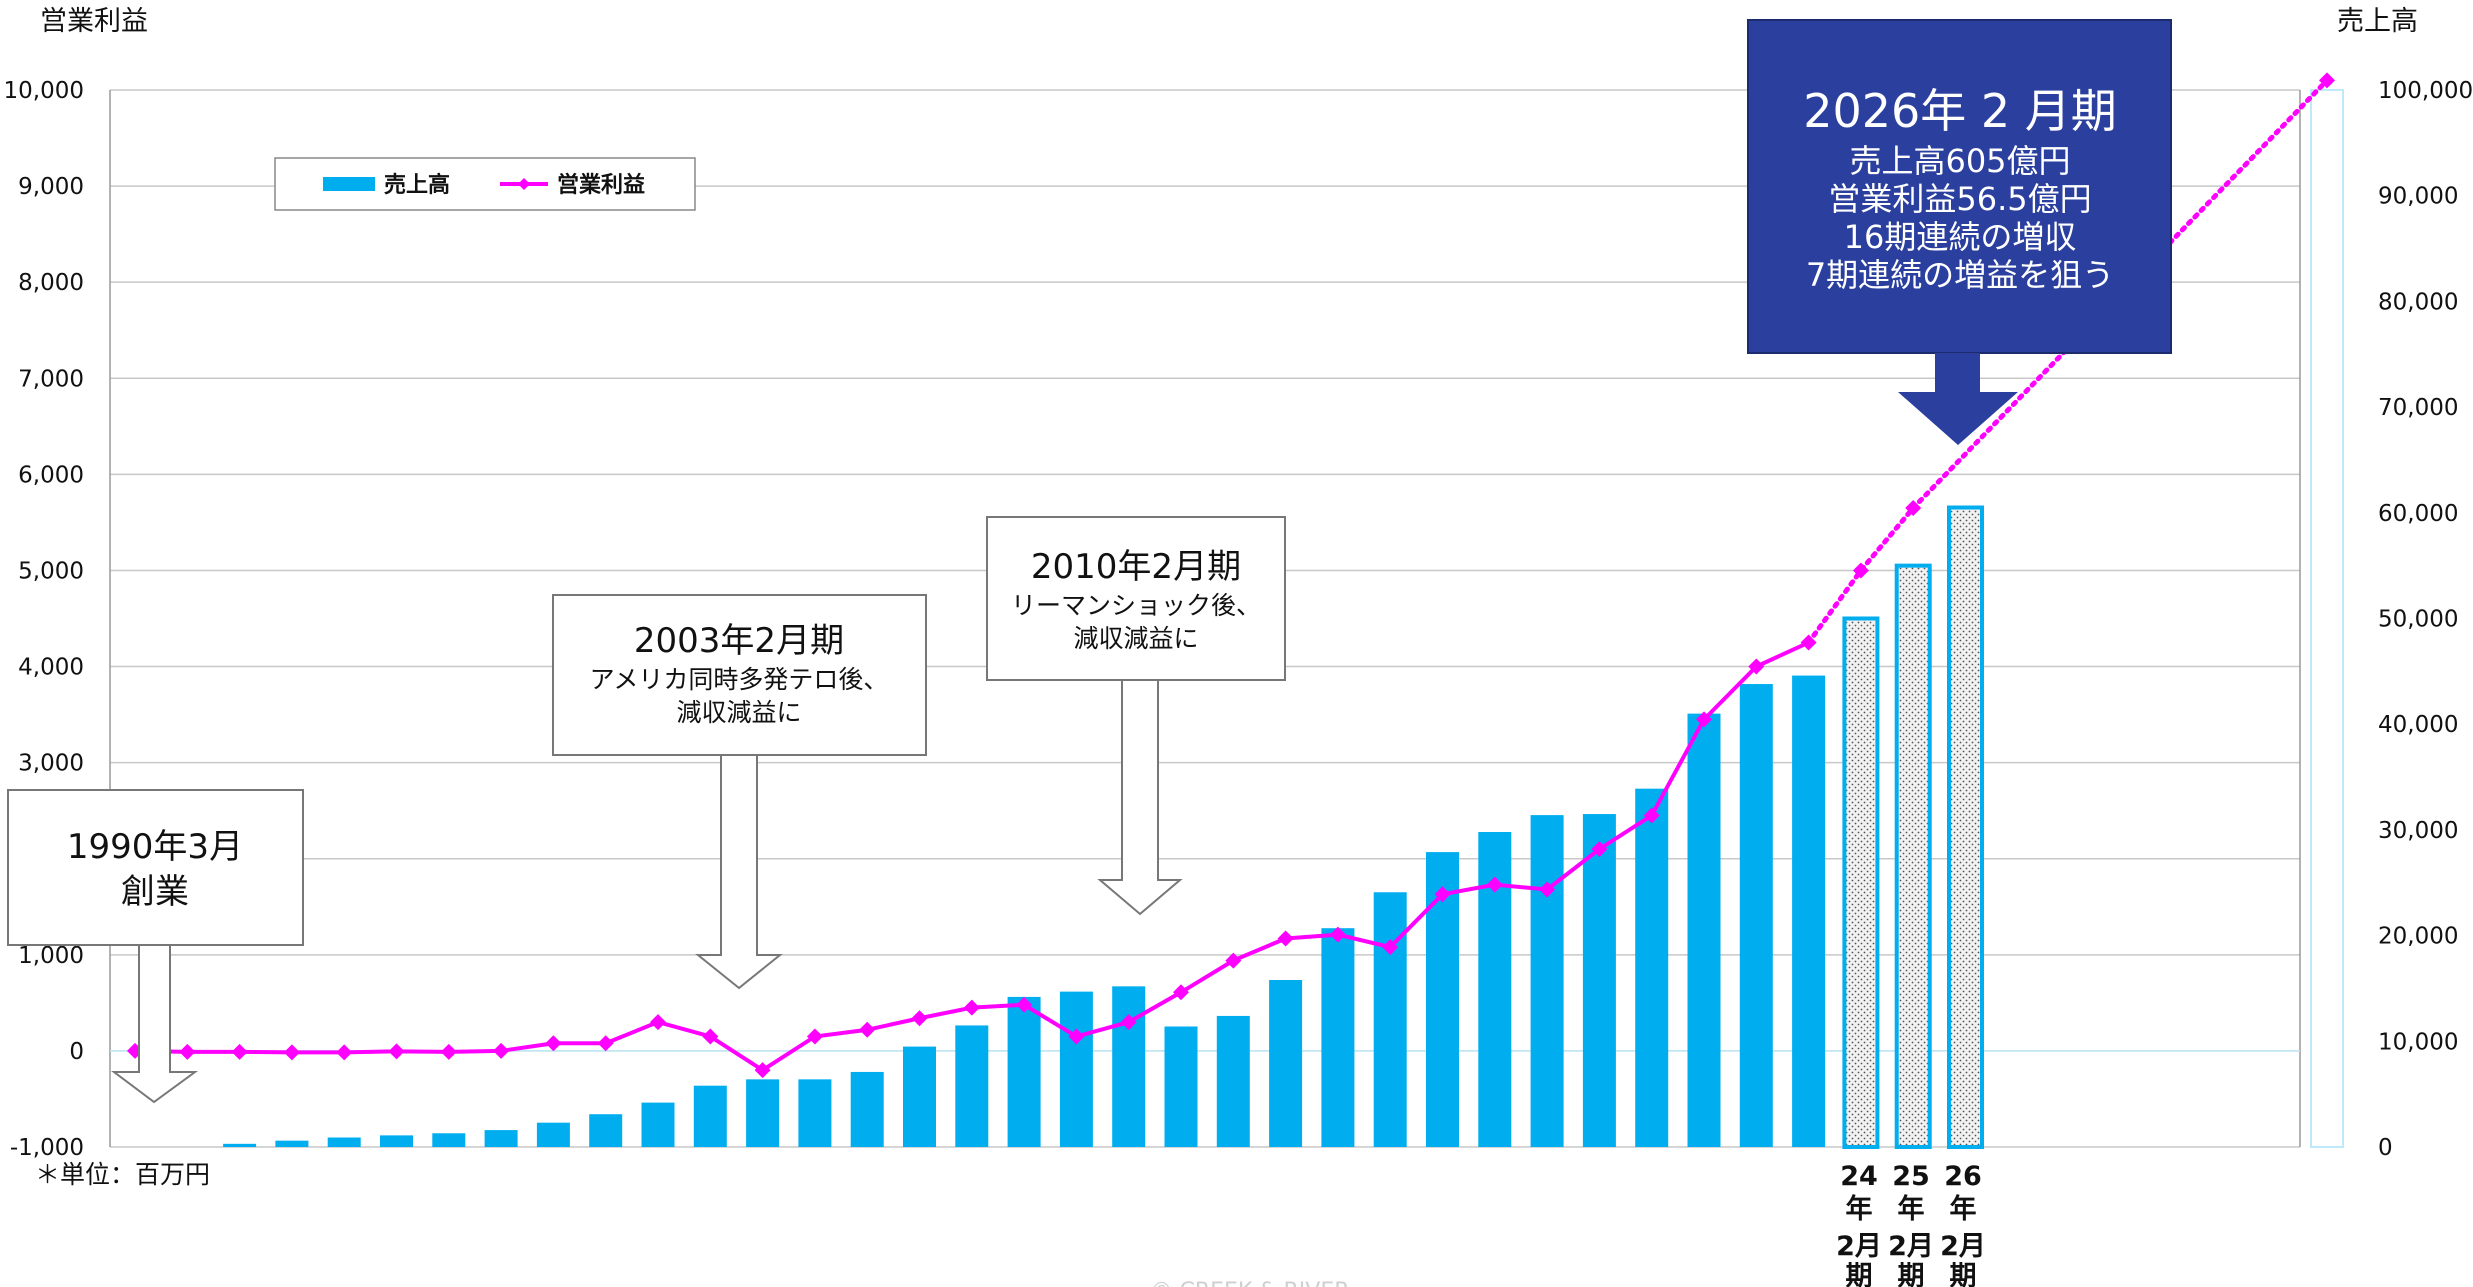 This screenshot has width=2473, height=1287. What do you see at coordinates (2425, 91) in the screenshot?
I see `right-tick-label: 100,000` at bounding box center [2425, 91].